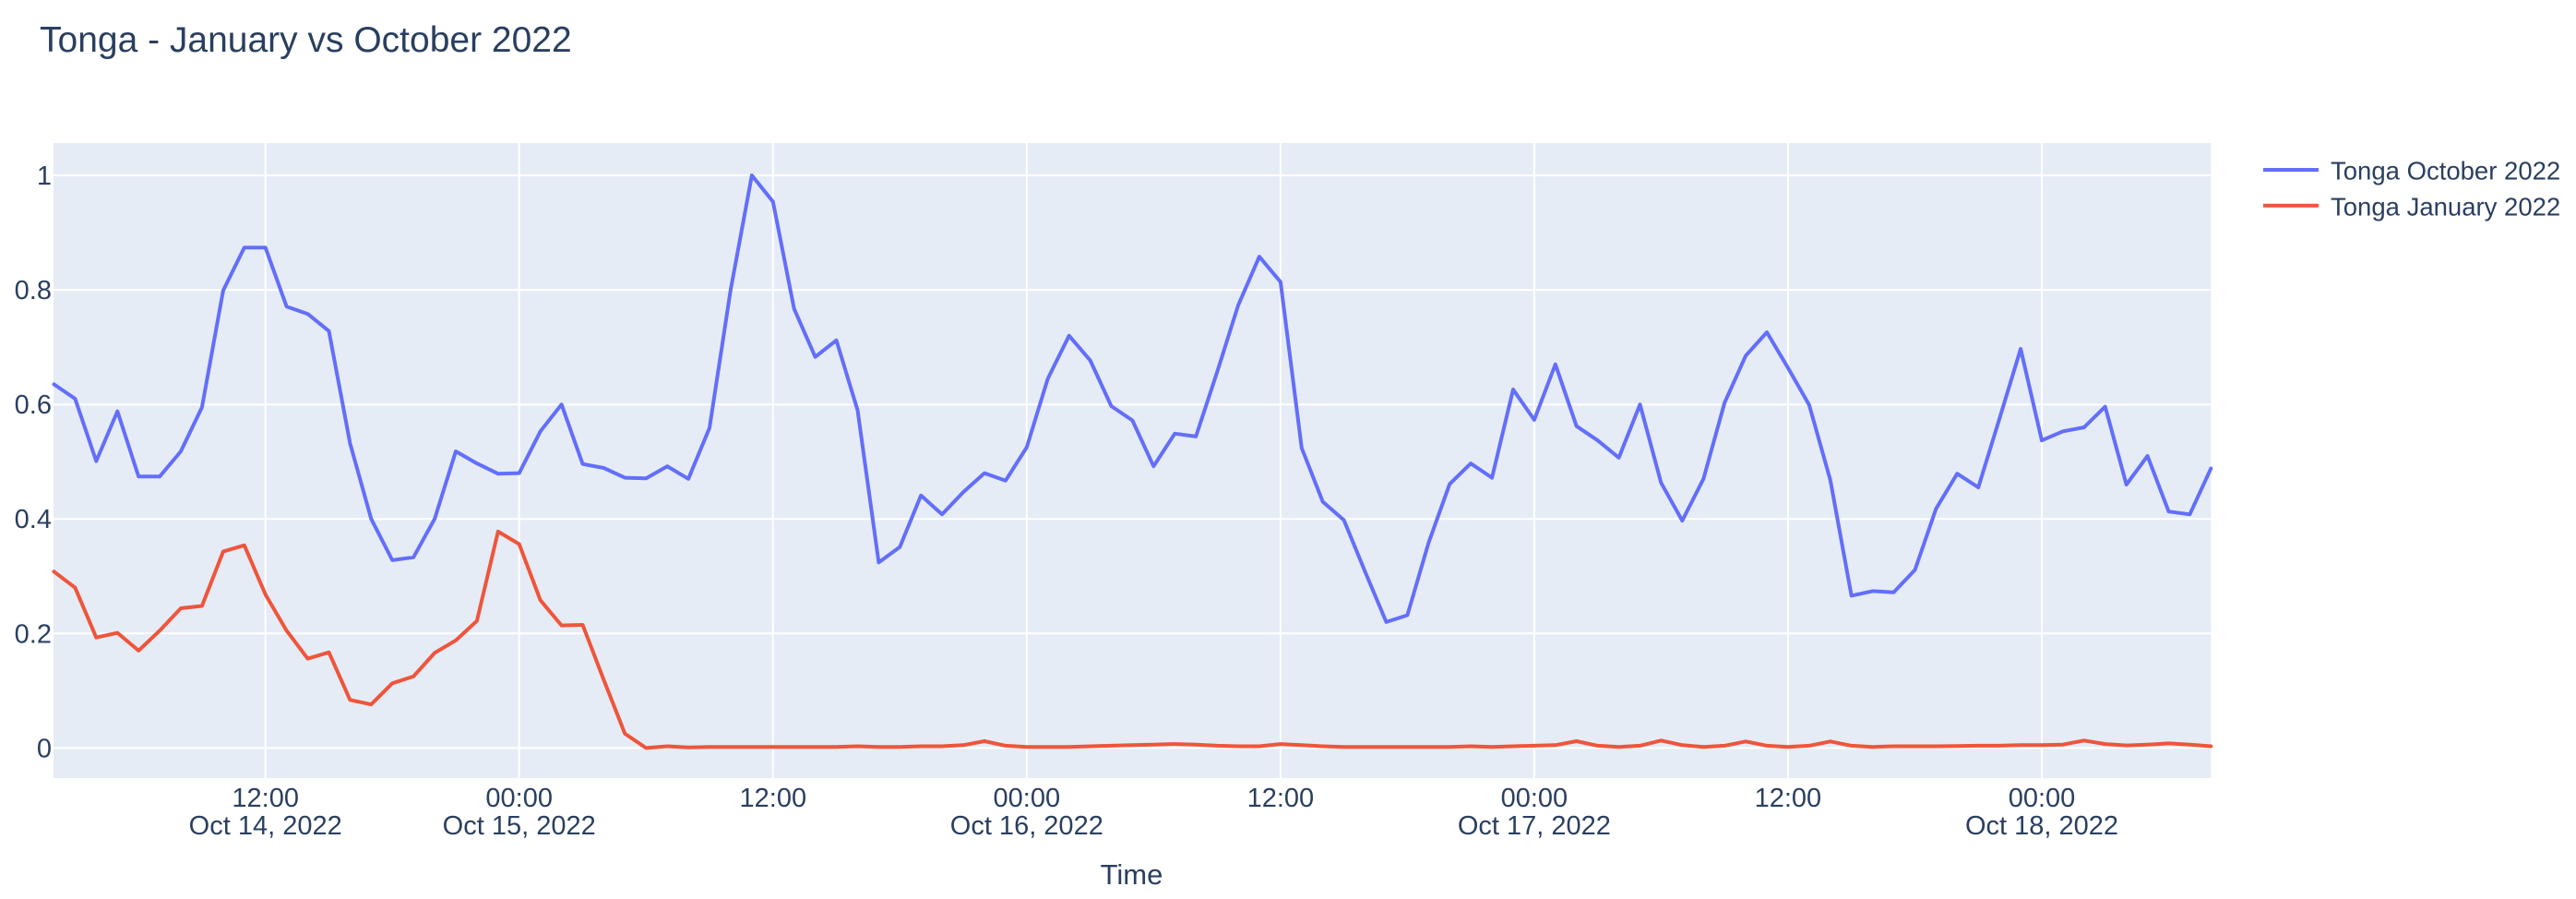  Describe the element at coordinates (45, 748) in the screenshot. I see `svg-text: 0` at that location.